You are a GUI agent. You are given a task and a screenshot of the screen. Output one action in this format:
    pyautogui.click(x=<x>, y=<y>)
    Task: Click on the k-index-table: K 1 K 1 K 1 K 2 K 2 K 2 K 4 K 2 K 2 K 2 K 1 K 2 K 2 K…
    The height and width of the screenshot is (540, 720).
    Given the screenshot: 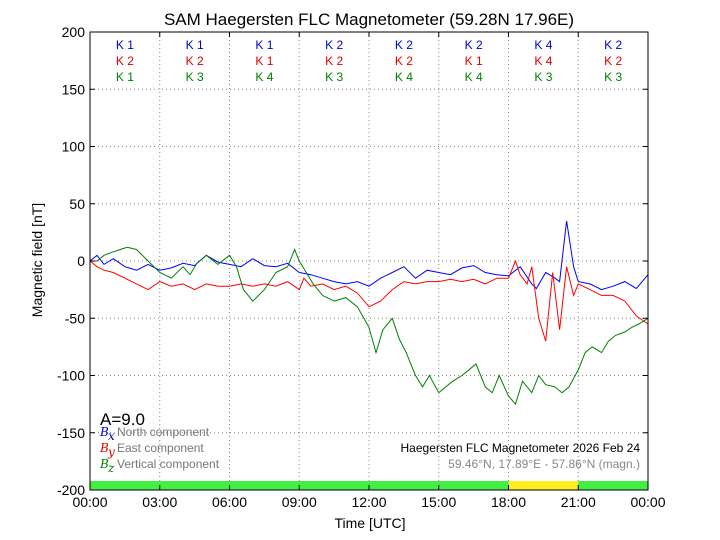 What is the action you would take?
    pyautogui.click(x=369, y=61)
    